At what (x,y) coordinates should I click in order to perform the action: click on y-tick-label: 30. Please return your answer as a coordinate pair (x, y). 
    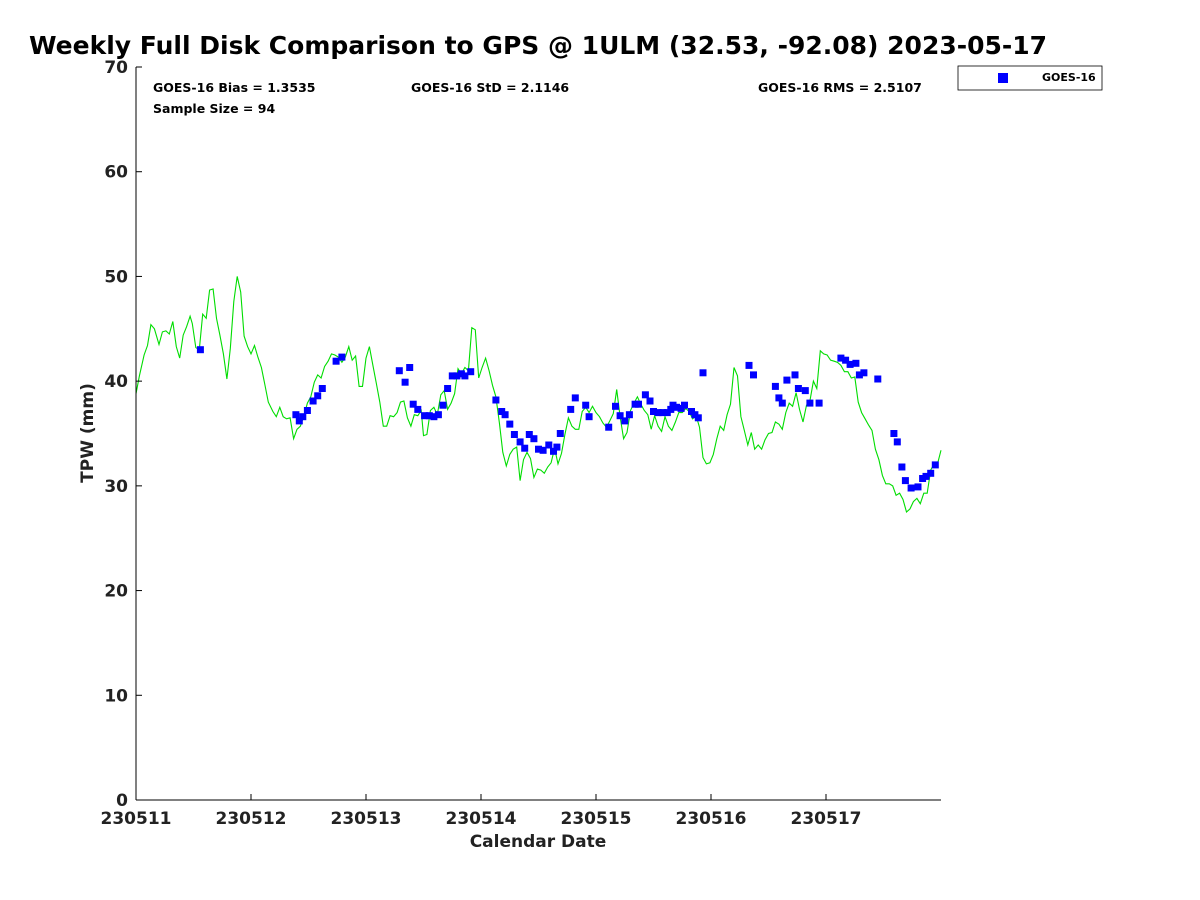
    Looking at the image, I should click on (116, 487).